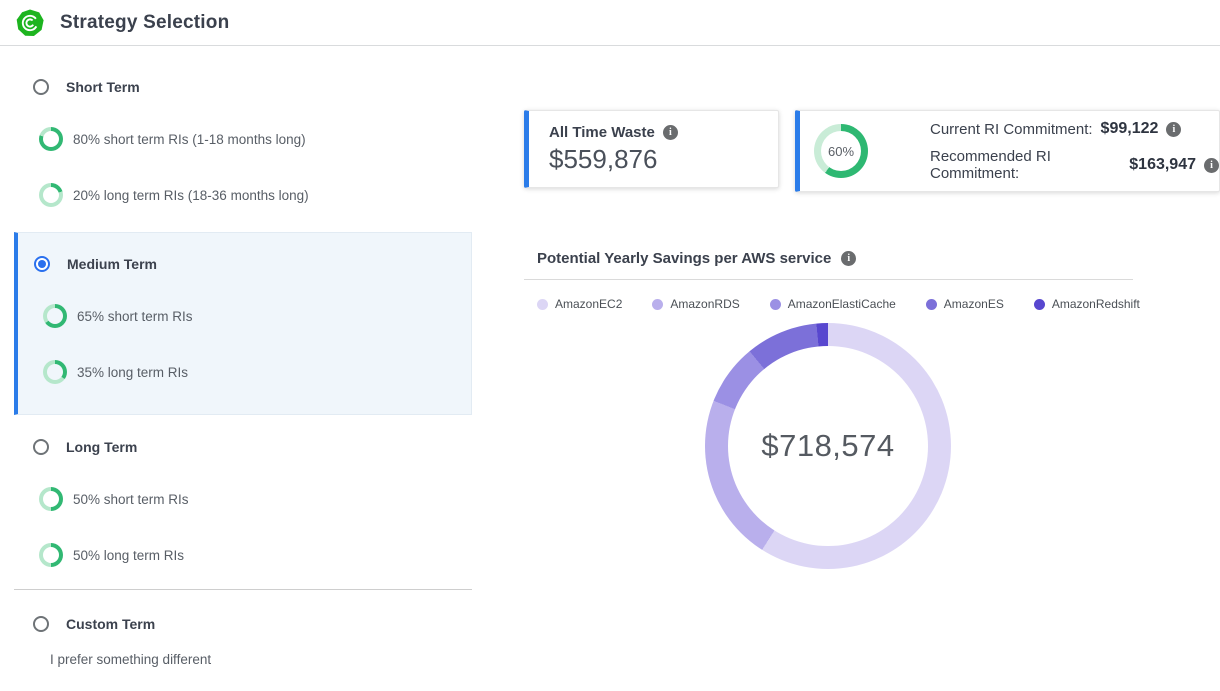  I want to click on page-title: Strategy Selection, so click(145, 22).